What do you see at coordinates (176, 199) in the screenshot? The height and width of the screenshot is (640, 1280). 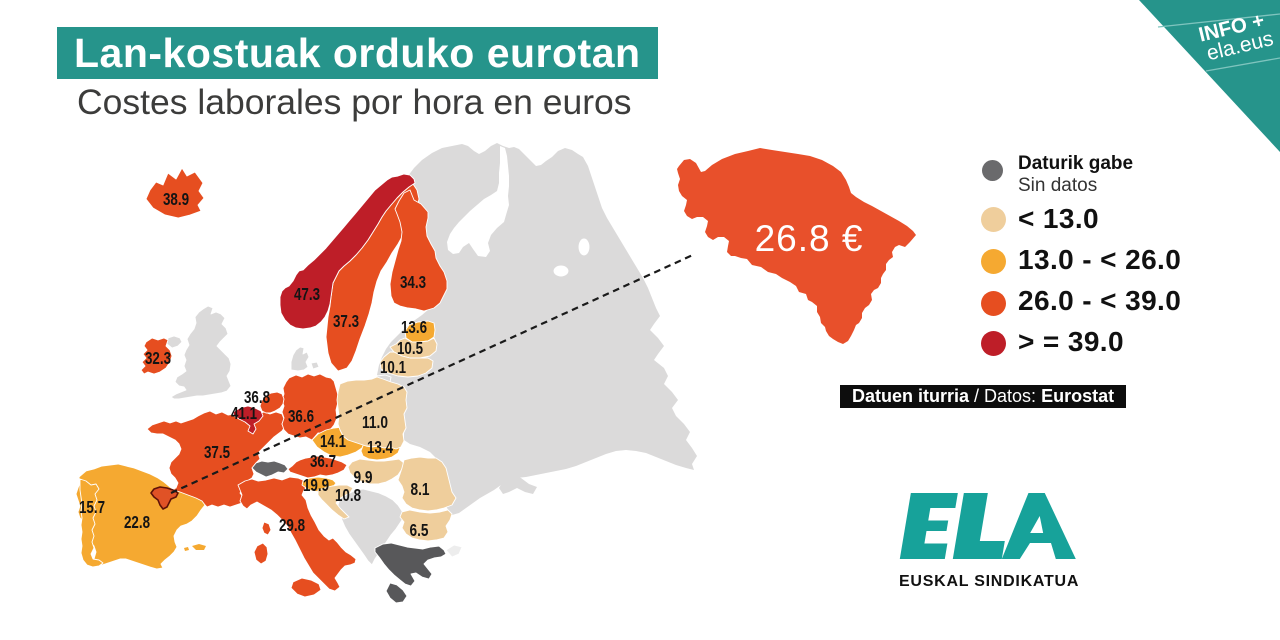 I see `svg-text: 38.9` at bounding box center [176, 199].